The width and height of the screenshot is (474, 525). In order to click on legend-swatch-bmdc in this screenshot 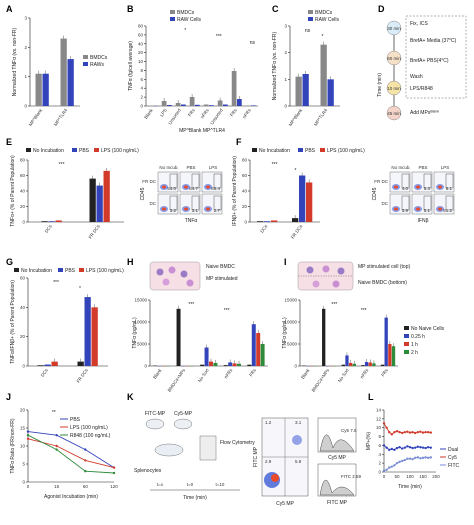, I will do `click(310, 12)`.